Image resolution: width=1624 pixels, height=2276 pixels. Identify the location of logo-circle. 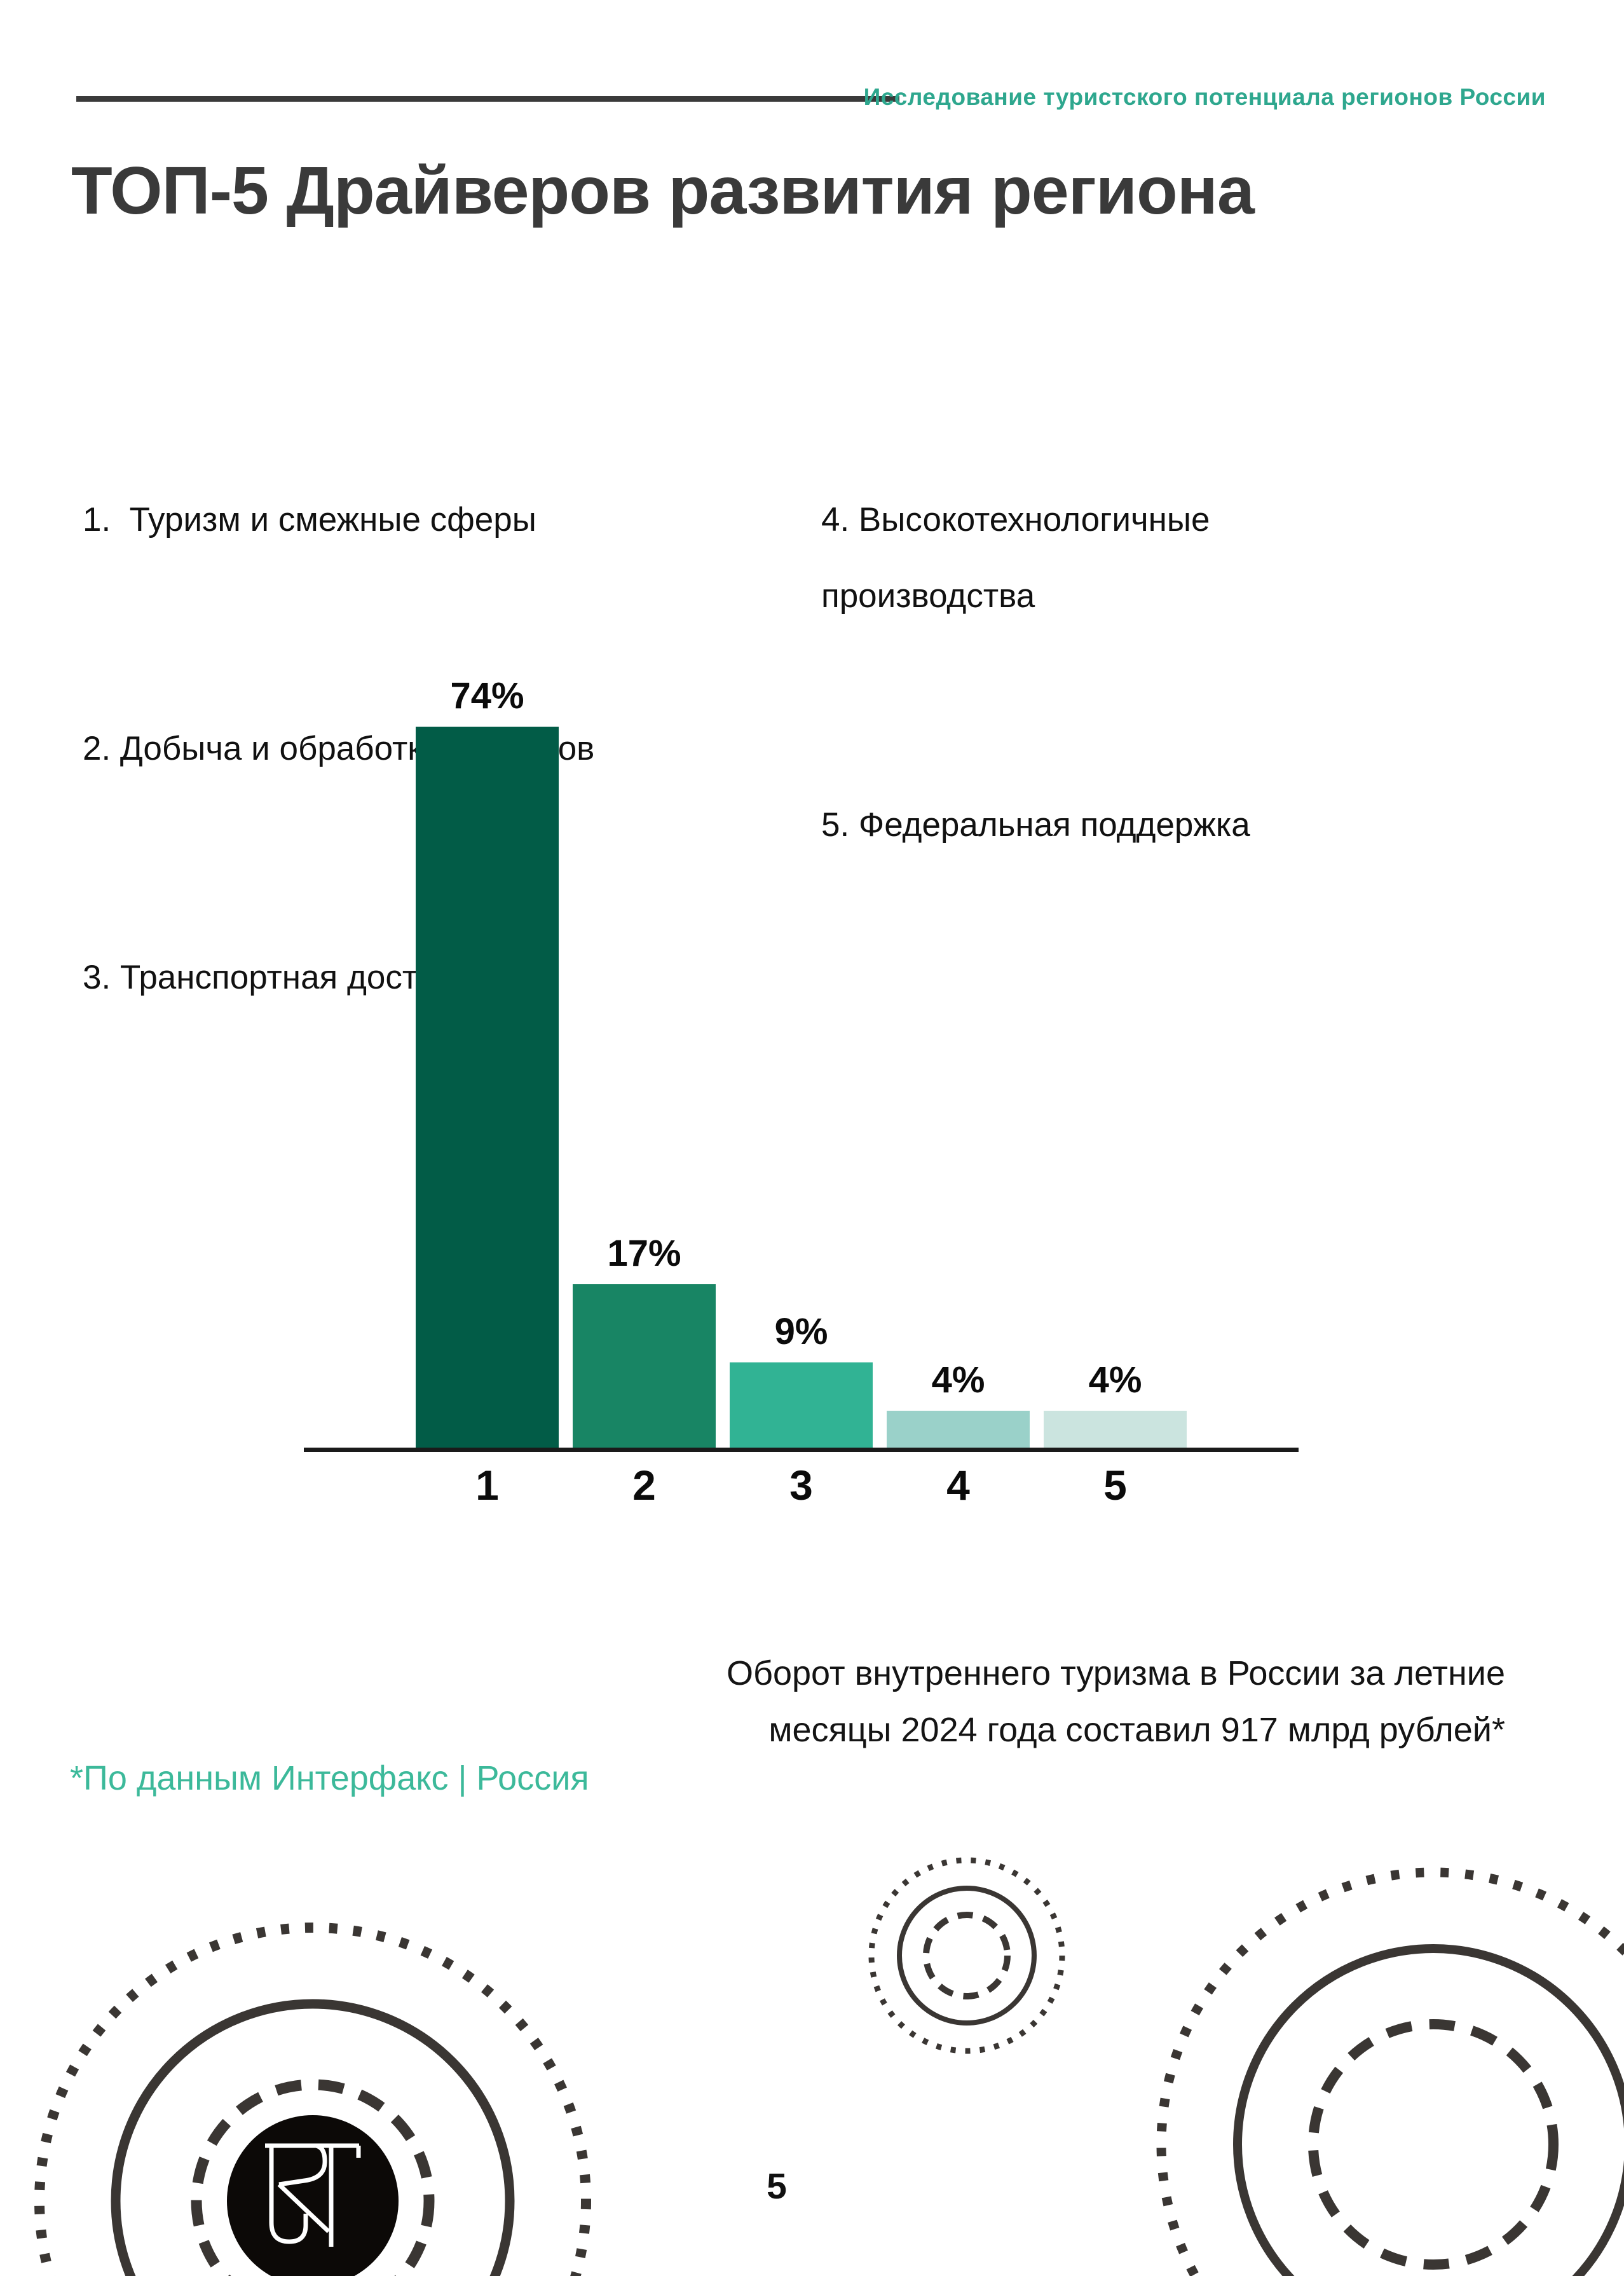
(313, 2196).